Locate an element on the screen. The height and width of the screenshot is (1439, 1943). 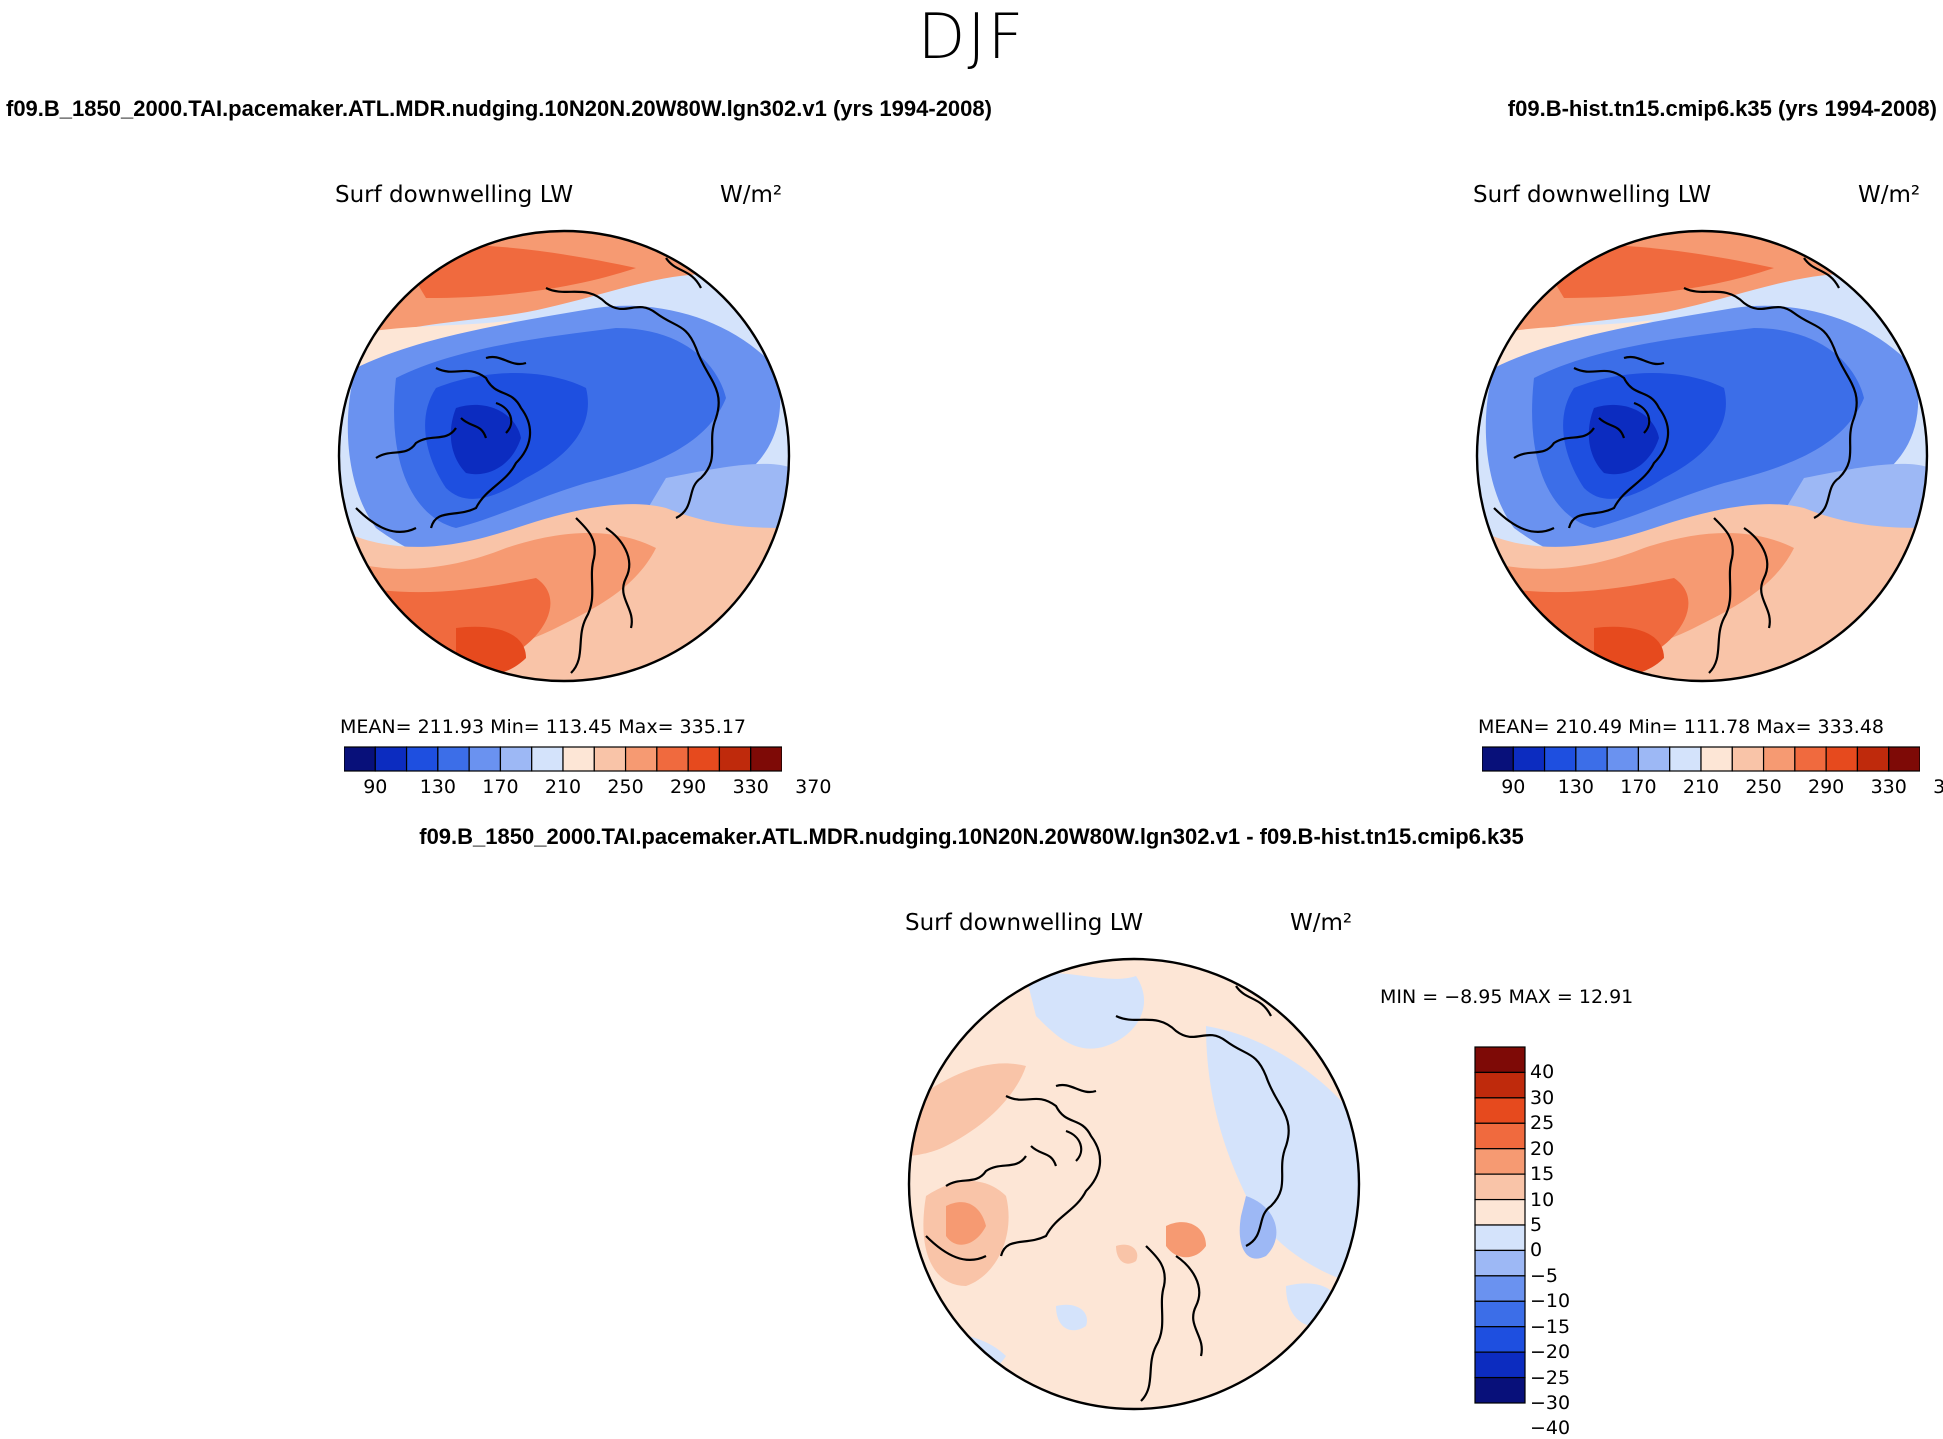
polar-map-right is located at coordinates (1702, 456).